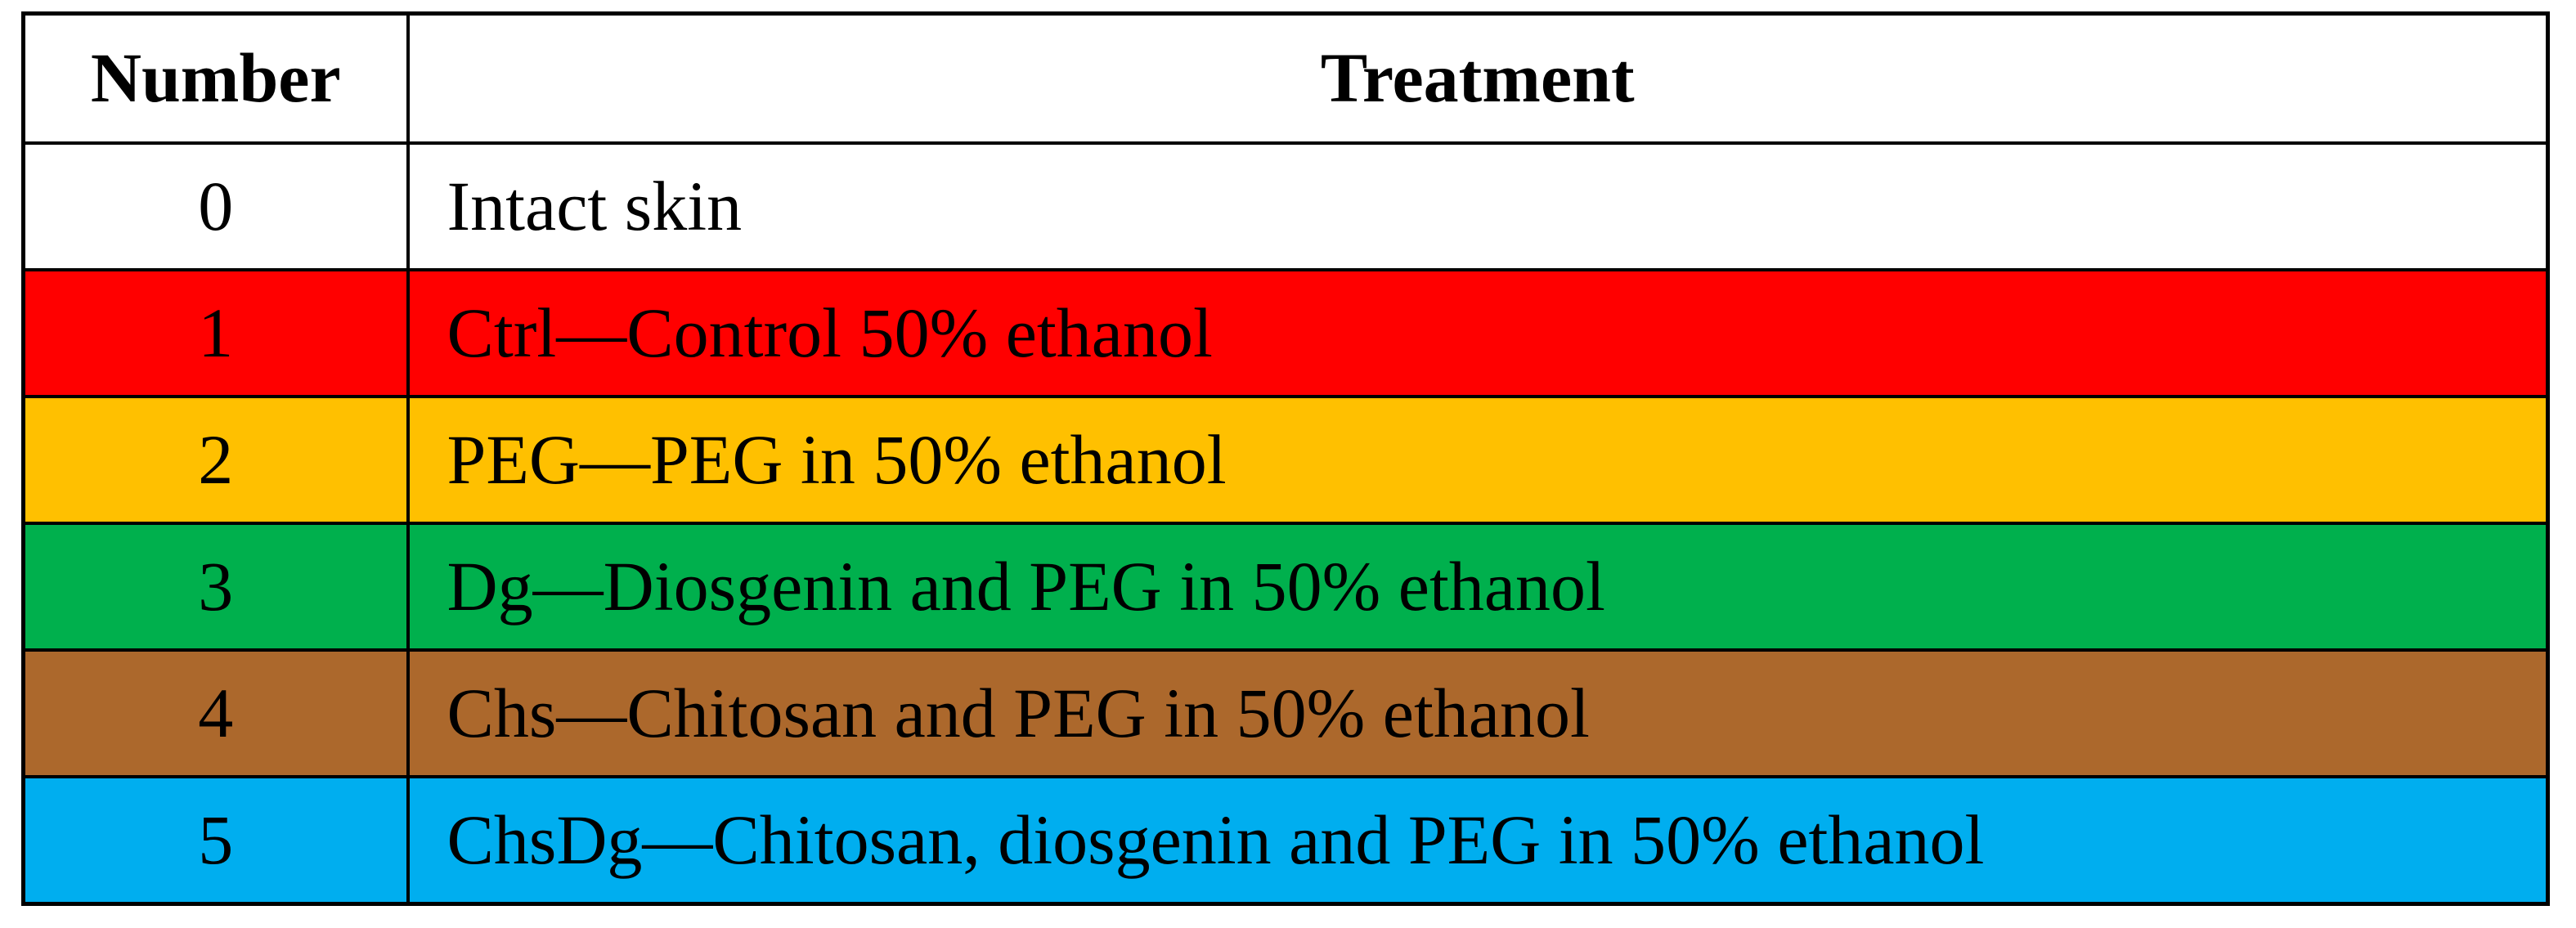  I want to click on row-number-cell: 5, so click(216, 840).